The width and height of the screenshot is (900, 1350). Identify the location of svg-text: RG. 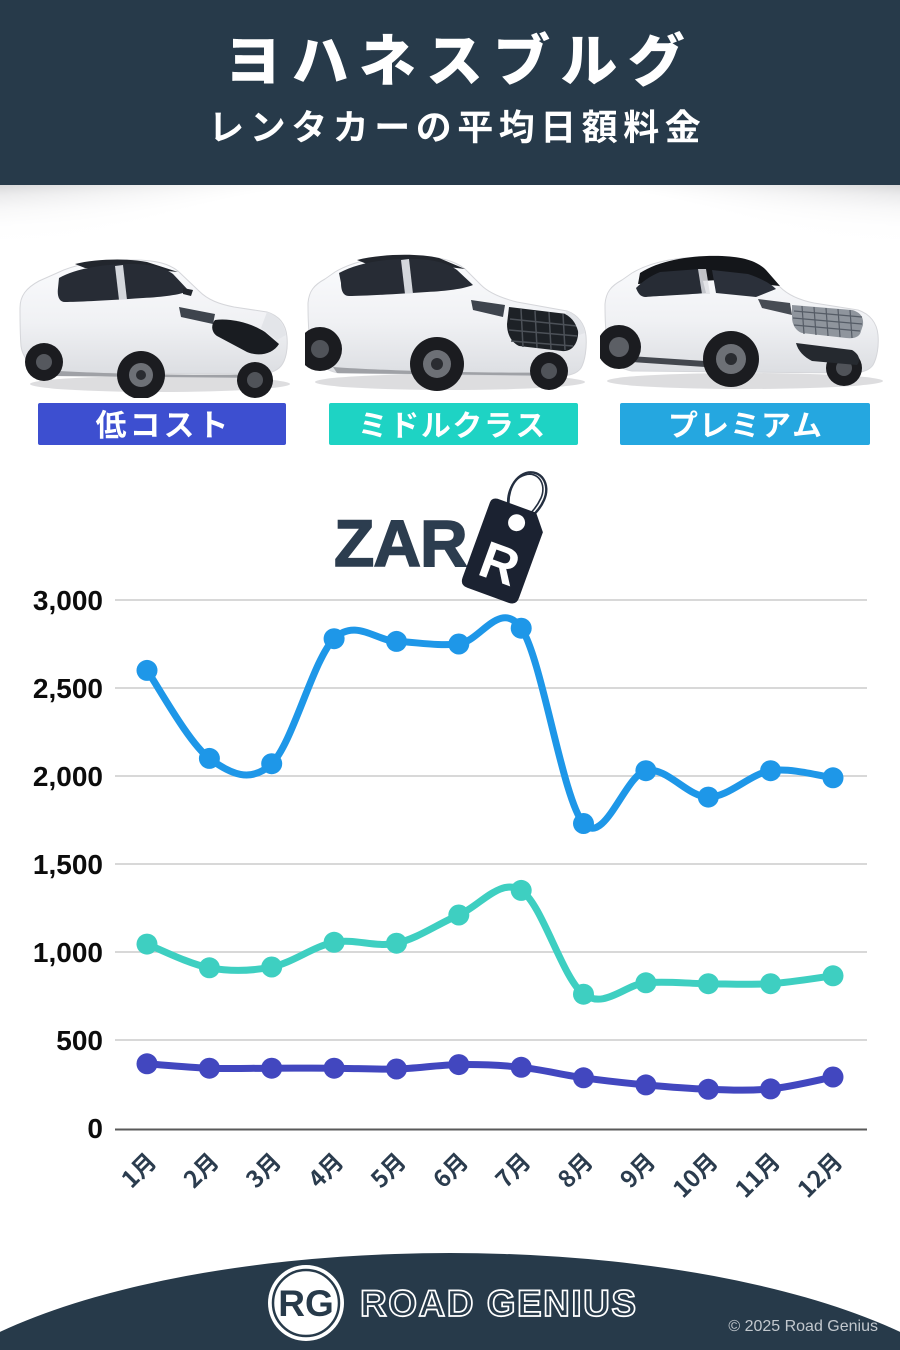
(306, 1303).